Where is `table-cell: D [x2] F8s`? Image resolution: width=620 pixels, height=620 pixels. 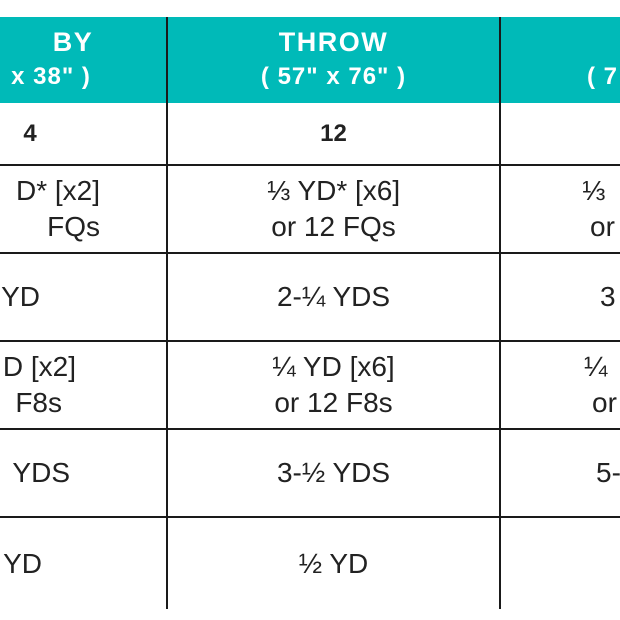 table-cell: D [x2] F8s is located at coordinates (38, 385).